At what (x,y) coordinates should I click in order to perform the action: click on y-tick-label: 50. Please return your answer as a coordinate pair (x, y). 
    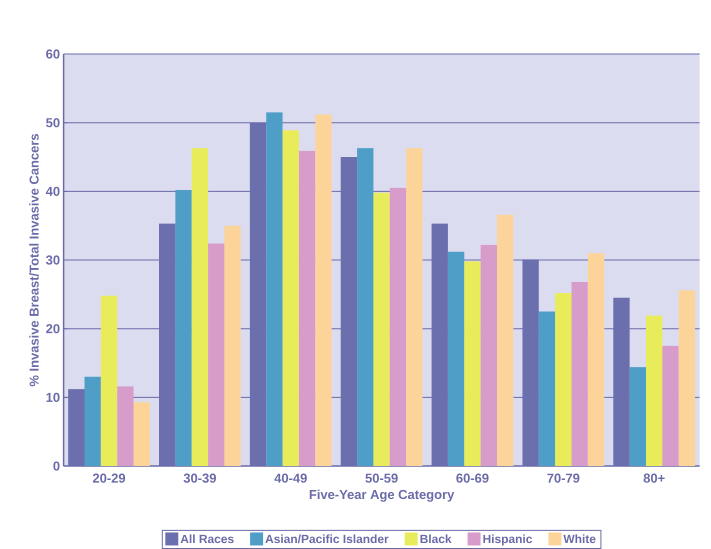
    Looking at the image, I should click on (53, 123).